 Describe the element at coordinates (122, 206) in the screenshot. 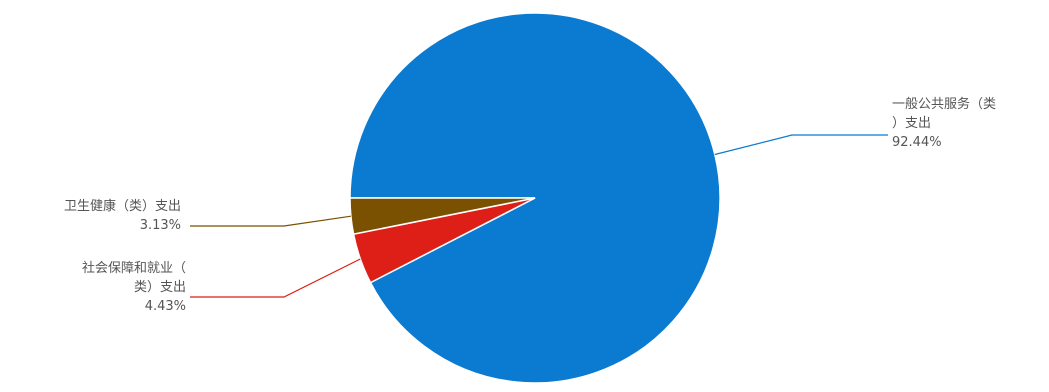

I see `slice-label-line: 卫生健康（类）支出` at that location.